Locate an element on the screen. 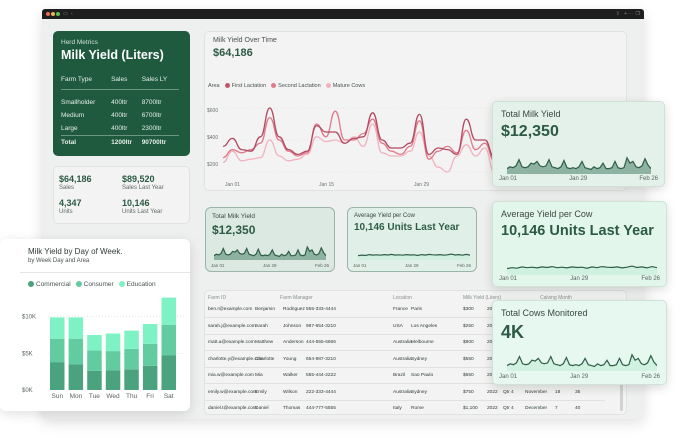  legend-item-education: Education is located at coordinates (137, 284).